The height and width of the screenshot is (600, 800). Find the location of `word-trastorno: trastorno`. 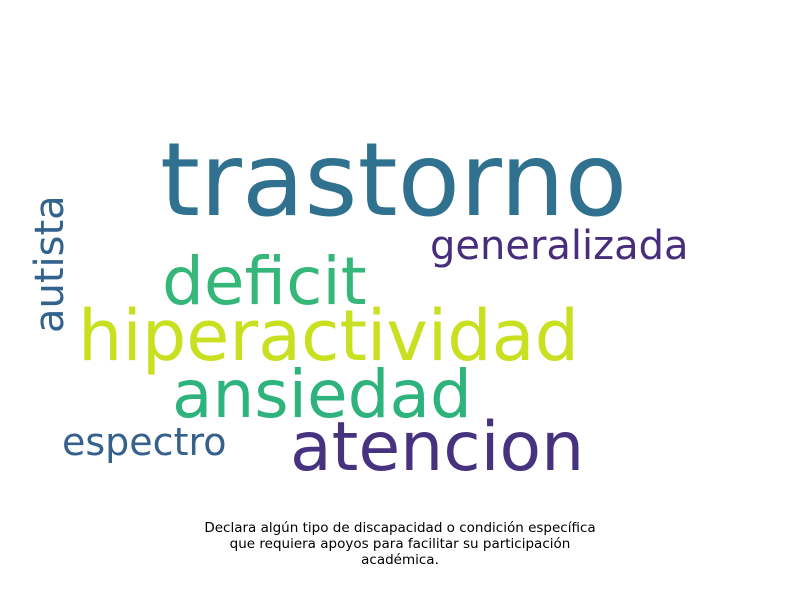

word-trastorno: trastorno is located at coordinates (394, 180).